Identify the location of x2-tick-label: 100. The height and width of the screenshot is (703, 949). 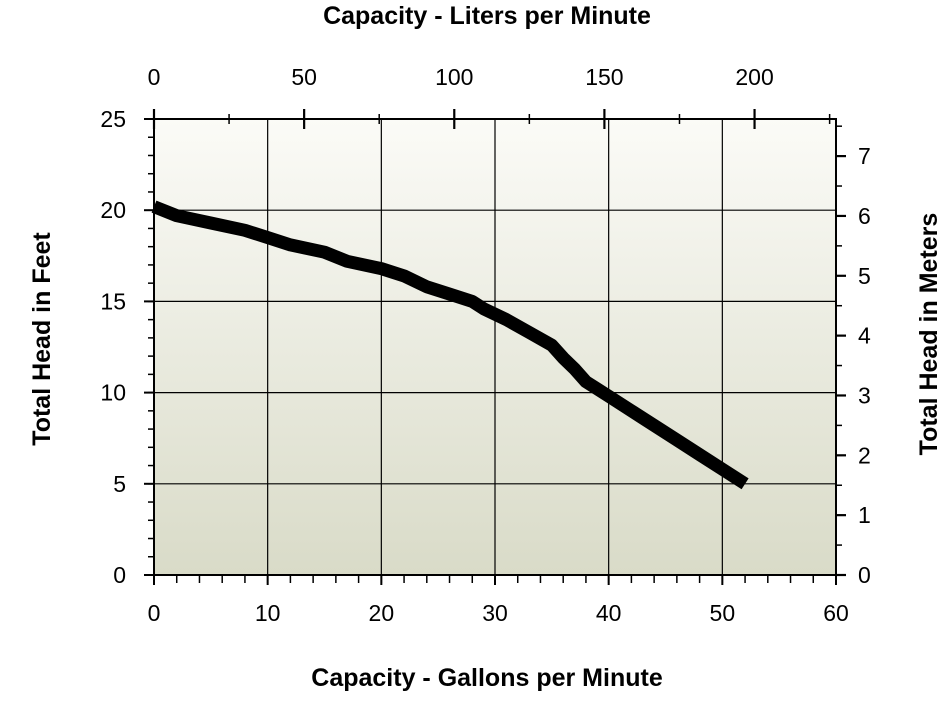
(454, 77).